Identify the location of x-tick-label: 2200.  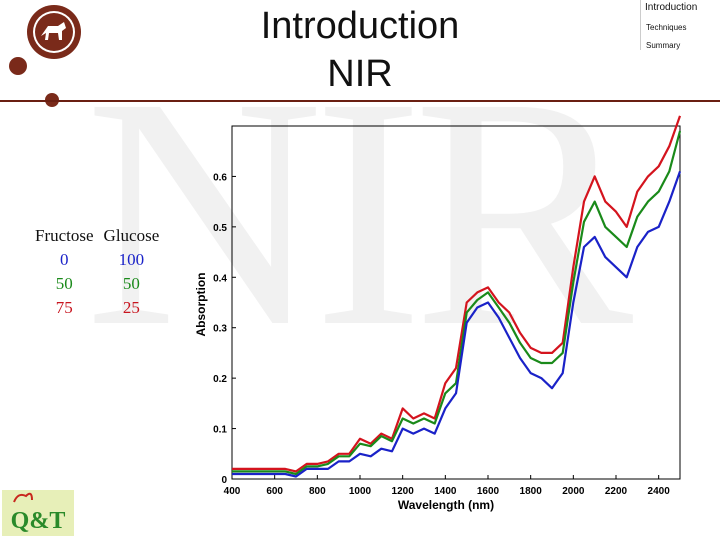
(616, 491).